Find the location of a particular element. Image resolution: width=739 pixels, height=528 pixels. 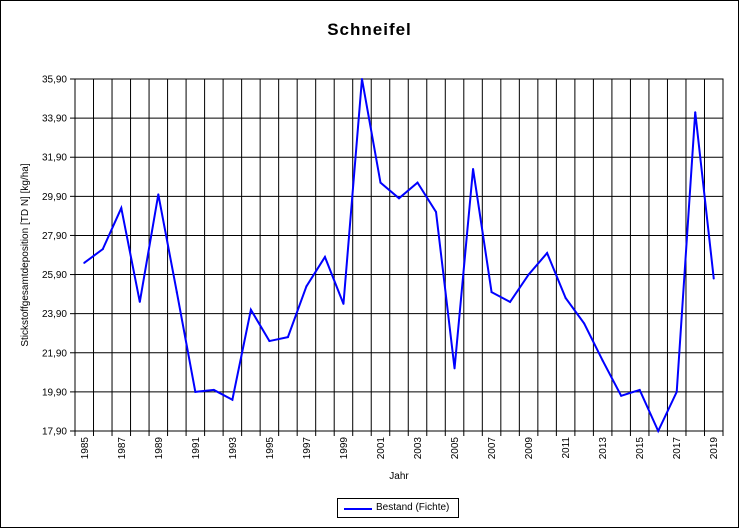

x-tick-label: 2003 is located at coordinates (418, 448).